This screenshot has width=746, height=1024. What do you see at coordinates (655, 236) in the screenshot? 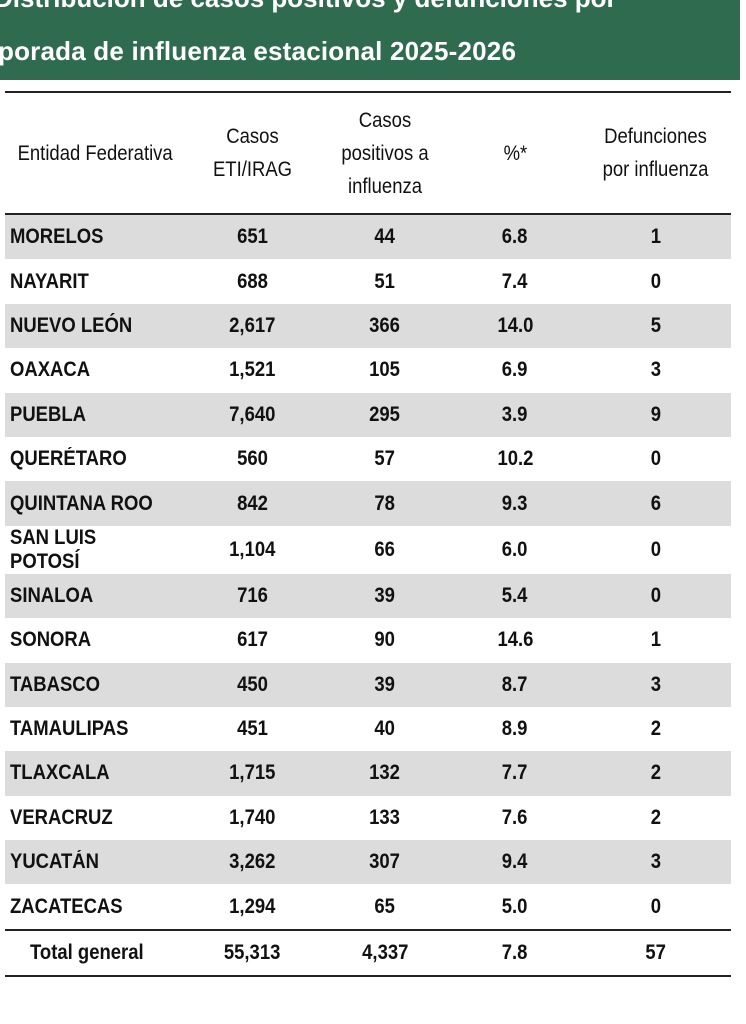
I see `table-cell: 1` at bounding box center [655, 236].